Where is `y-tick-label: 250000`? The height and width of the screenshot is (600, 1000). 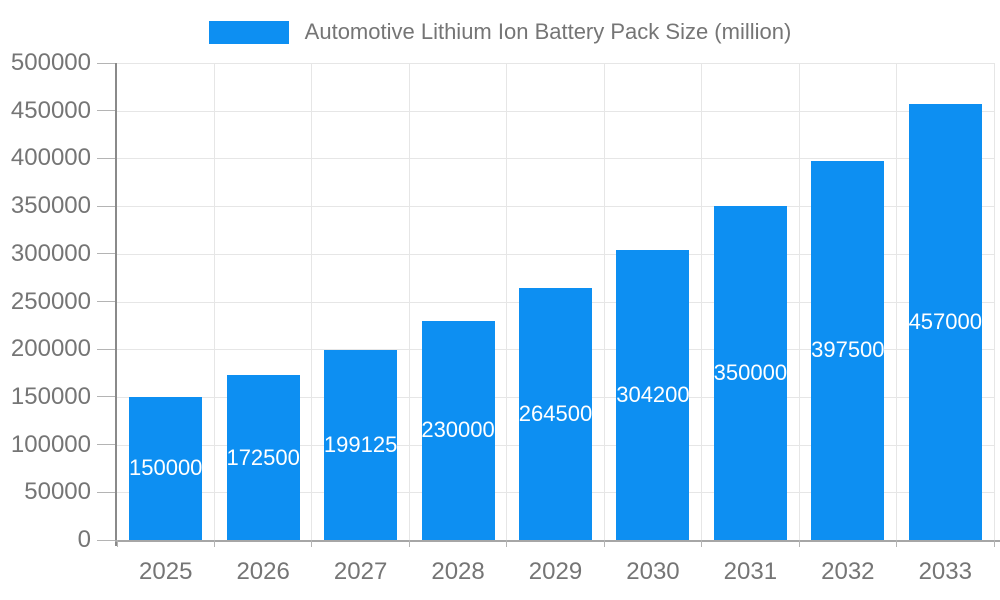 y-tick-label: 250000 is located at coordinates (50, 301).